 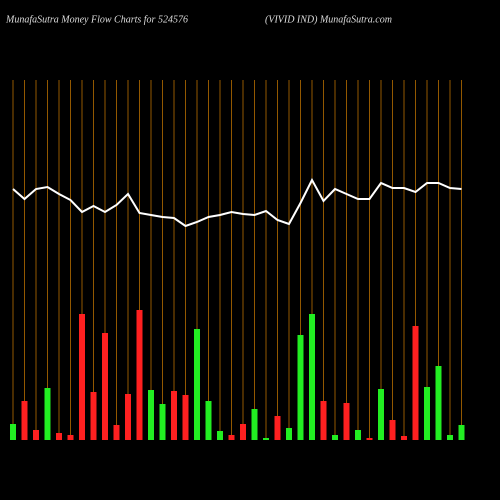 What do you see at coordinates (237, 202) in the screenshot?
I see `money-flow-line` at bounding box center [237, 202].